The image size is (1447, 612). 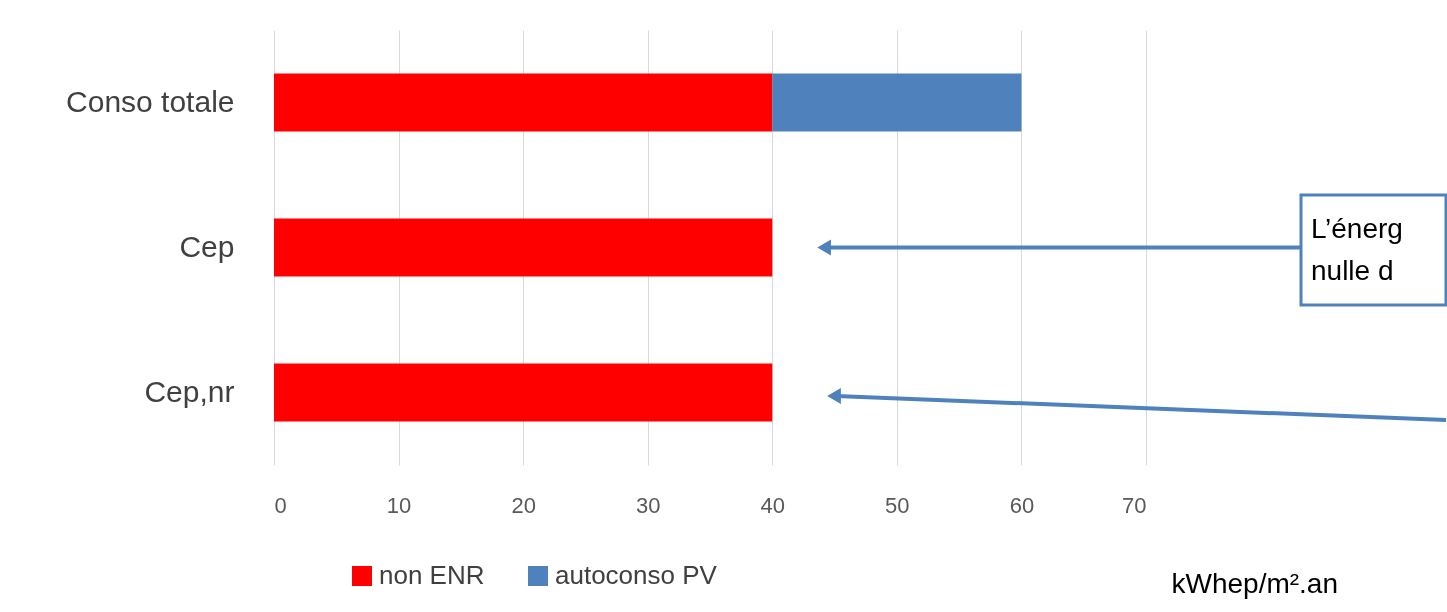 I want to click on x-tick-label: 60, so click(x=1022, y=505).